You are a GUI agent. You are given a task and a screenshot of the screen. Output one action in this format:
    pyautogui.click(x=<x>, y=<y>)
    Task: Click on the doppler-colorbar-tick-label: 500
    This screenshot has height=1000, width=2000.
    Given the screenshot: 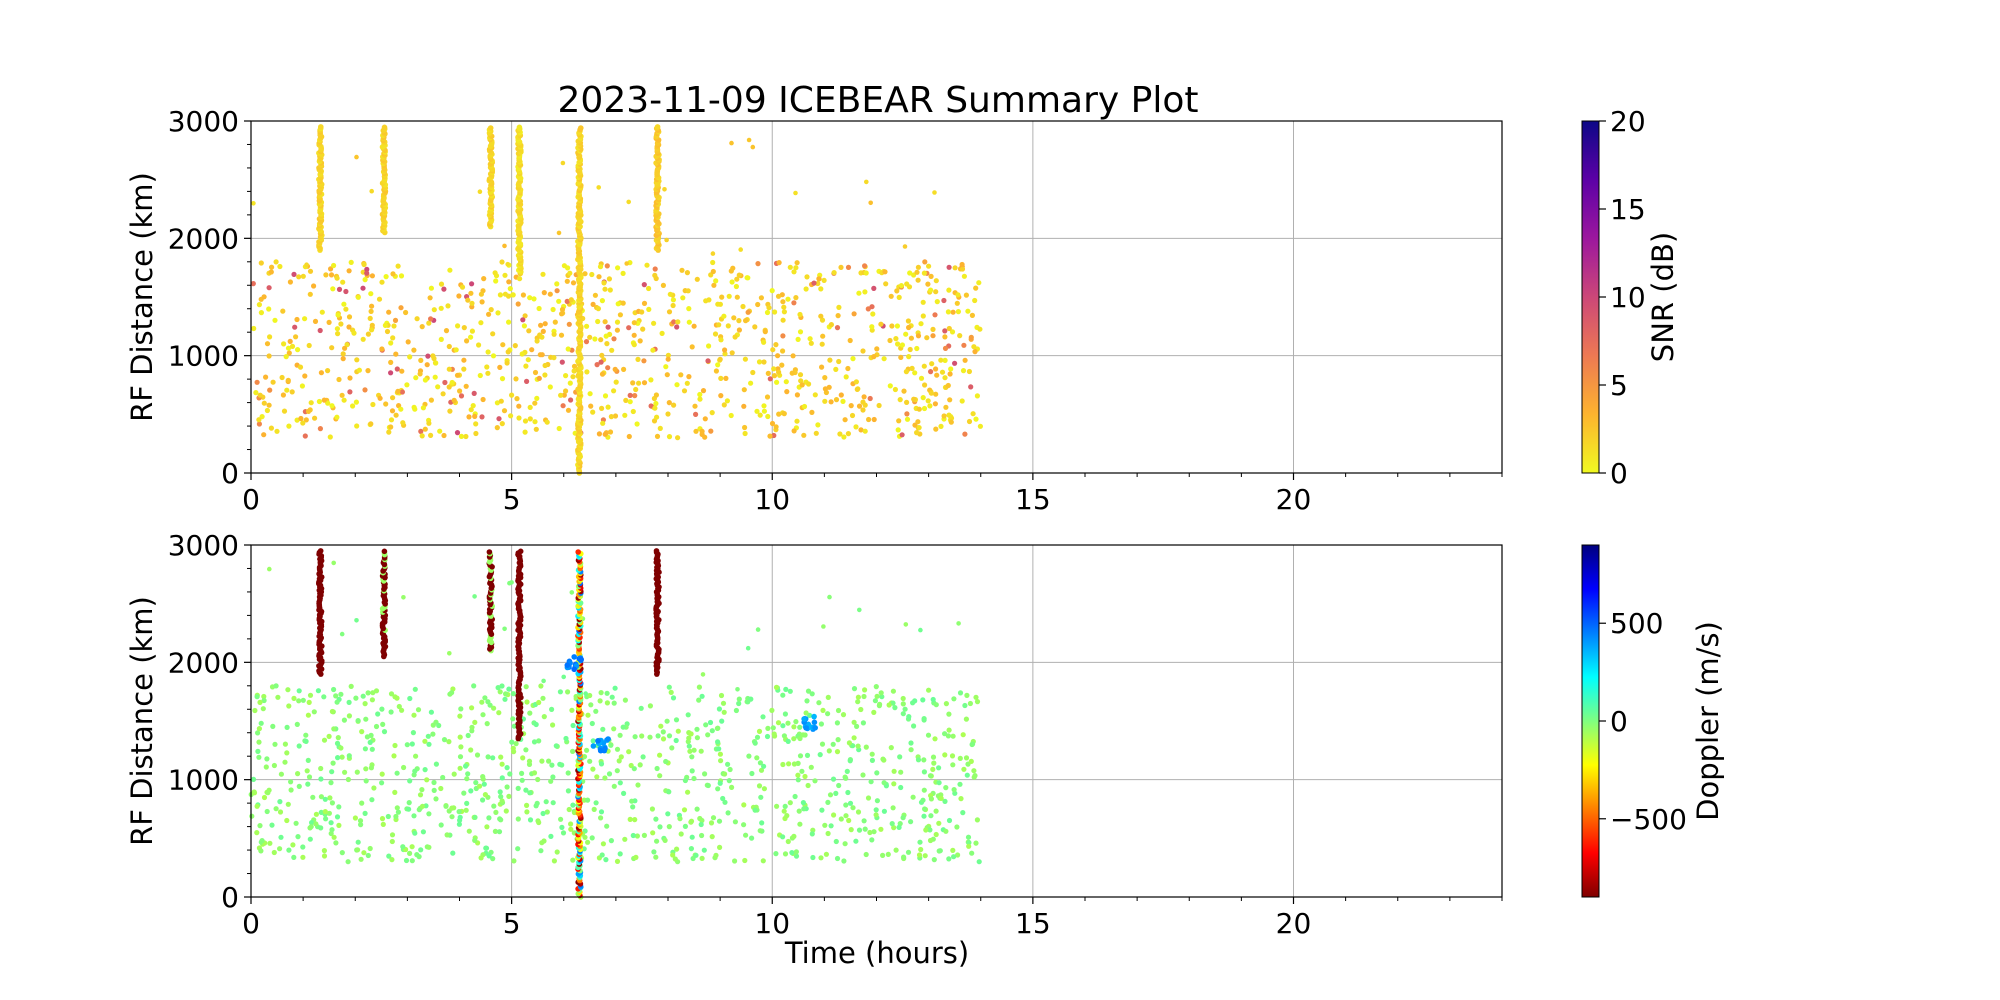 What is the action you would take?
    pyautogui.click(x=1636, y=623)
    